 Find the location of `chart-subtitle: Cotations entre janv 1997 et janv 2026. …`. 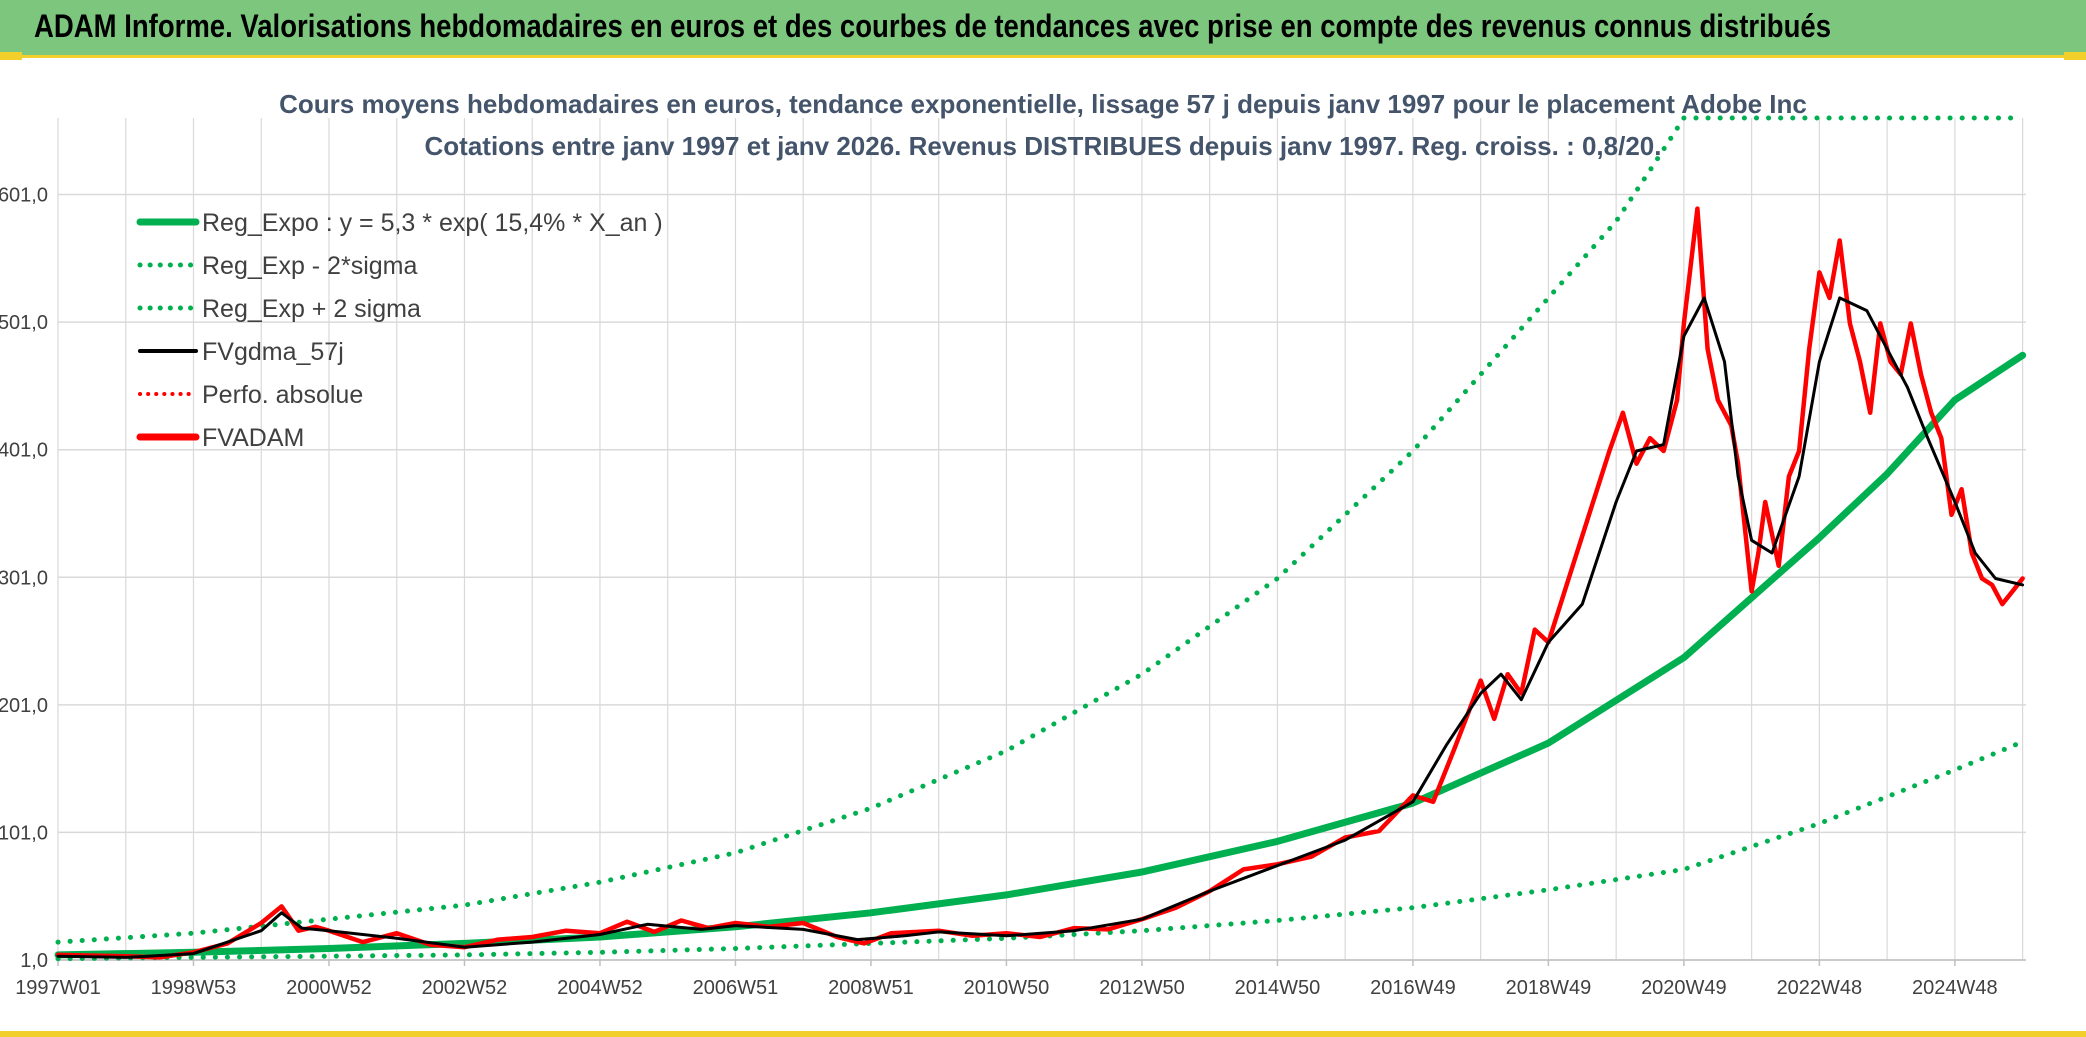

chart-subtitle: Cotations entre janv 1997 et janv 2026. … is located at coordinates (1043, 146).